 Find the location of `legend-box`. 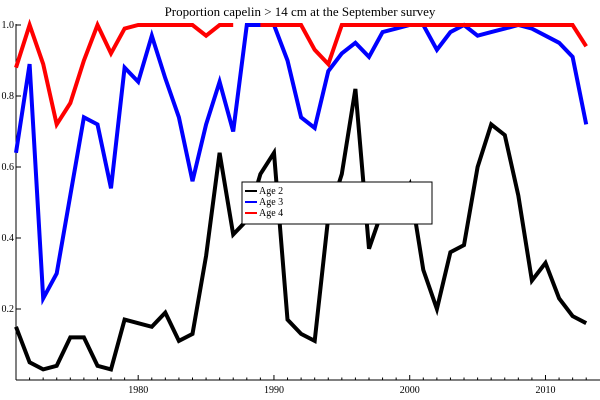

legend-box is located at coordinates (337, 203).